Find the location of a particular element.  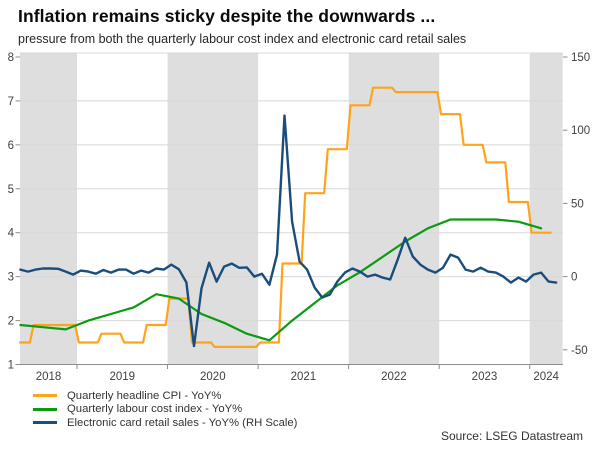

legend-label: Quarterly labour cost index - YoY% is located at coordinates (155, 409).